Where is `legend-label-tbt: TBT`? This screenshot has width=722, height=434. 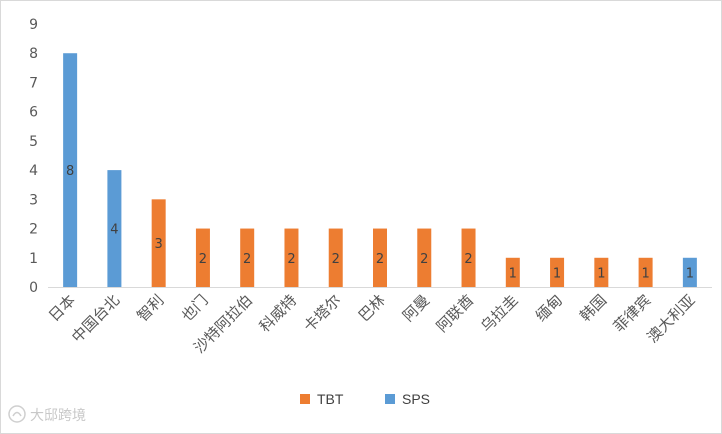
legend-label-tbt: TBT is located at coordinates (330, 399).